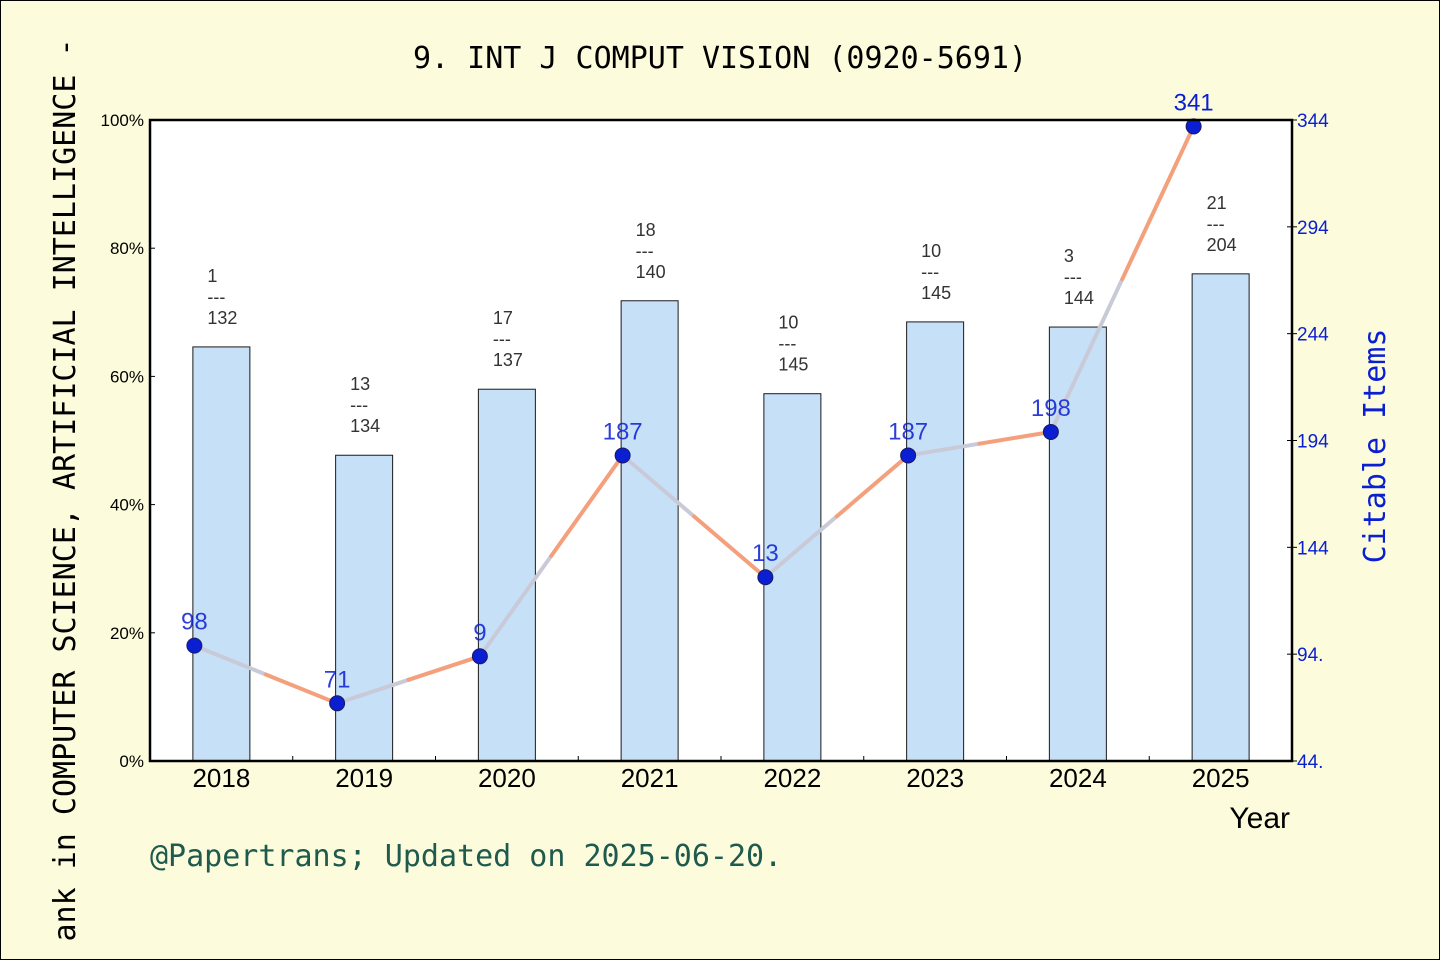  What do you see at coordinates (365, 426) in the screenshot?
I see `rank-total-2019: 134` at bounding box center [365, 426].